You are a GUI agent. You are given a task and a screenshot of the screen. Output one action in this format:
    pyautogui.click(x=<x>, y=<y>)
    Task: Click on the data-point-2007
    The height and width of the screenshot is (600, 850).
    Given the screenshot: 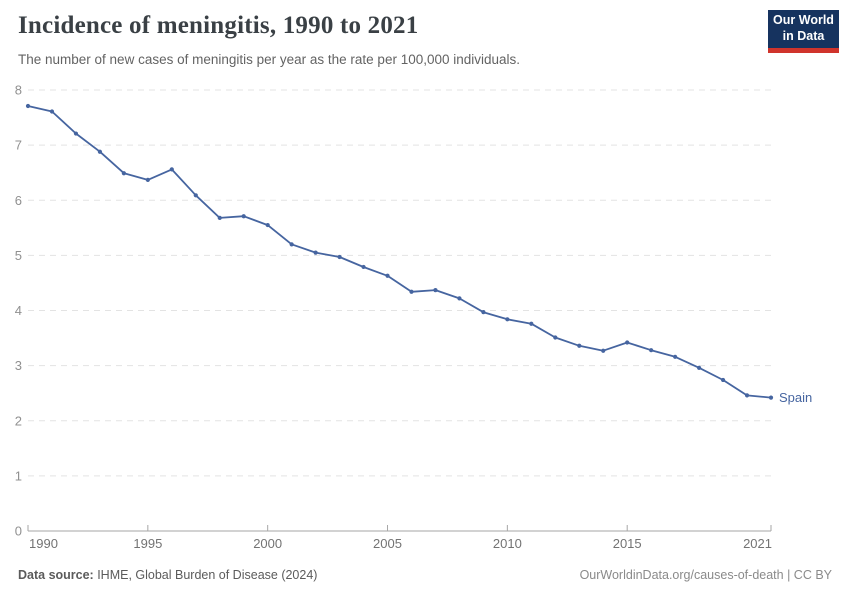 What is the action you would take?
    pyautogui.click(x=435, y=290)
    